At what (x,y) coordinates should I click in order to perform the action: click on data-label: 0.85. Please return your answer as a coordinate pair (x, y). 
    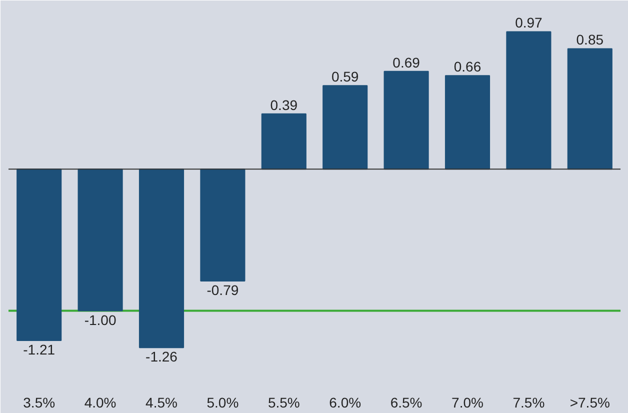
    Looking at the image, I should click on (590, 40).